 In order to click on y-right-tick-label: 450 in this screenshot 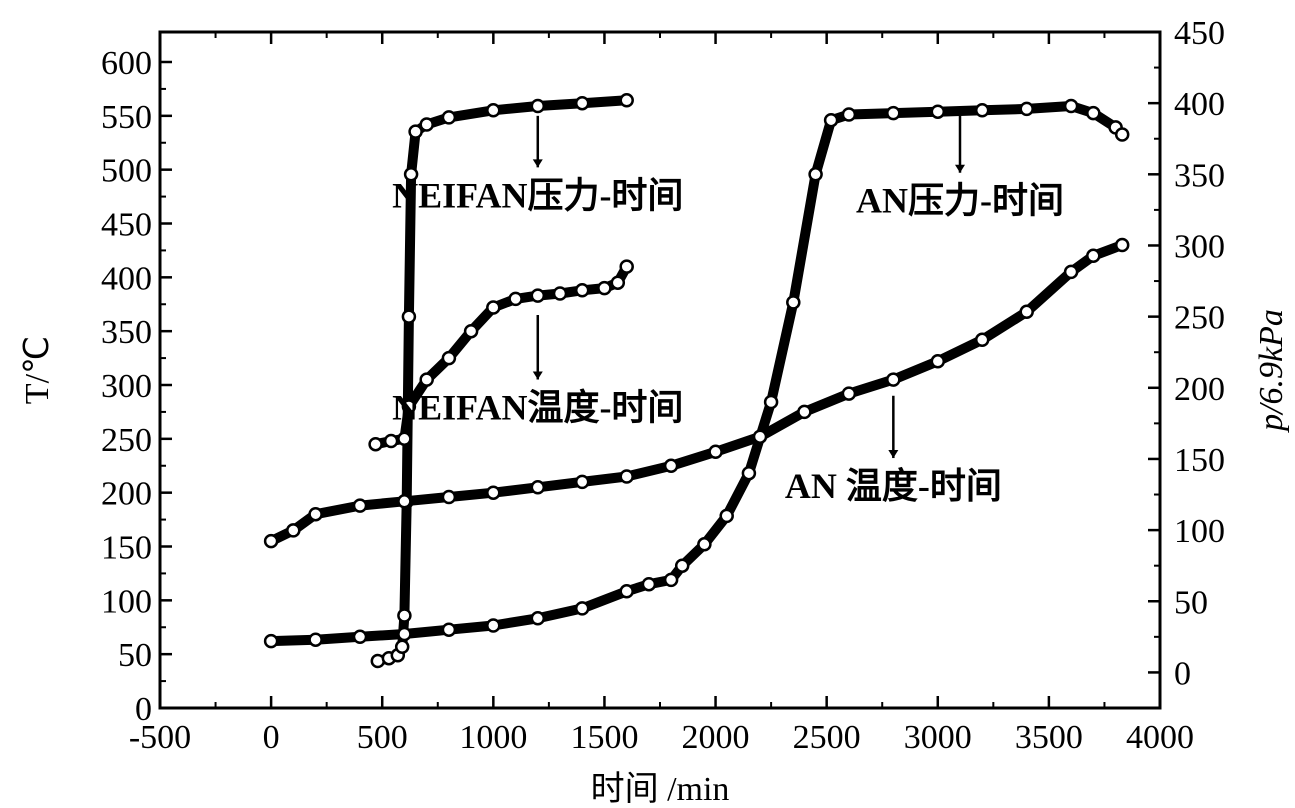, I will do `click(1199, 33)`.